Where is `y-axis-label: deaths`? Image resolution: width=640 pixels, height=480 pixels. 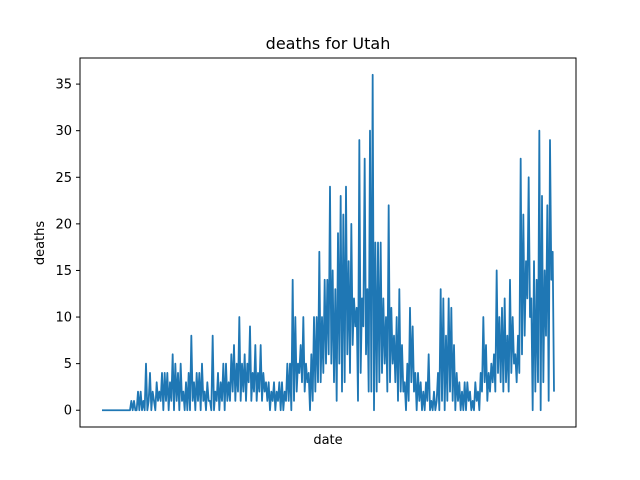
y-axis-label: deaths is located at coordinates (40, 243).